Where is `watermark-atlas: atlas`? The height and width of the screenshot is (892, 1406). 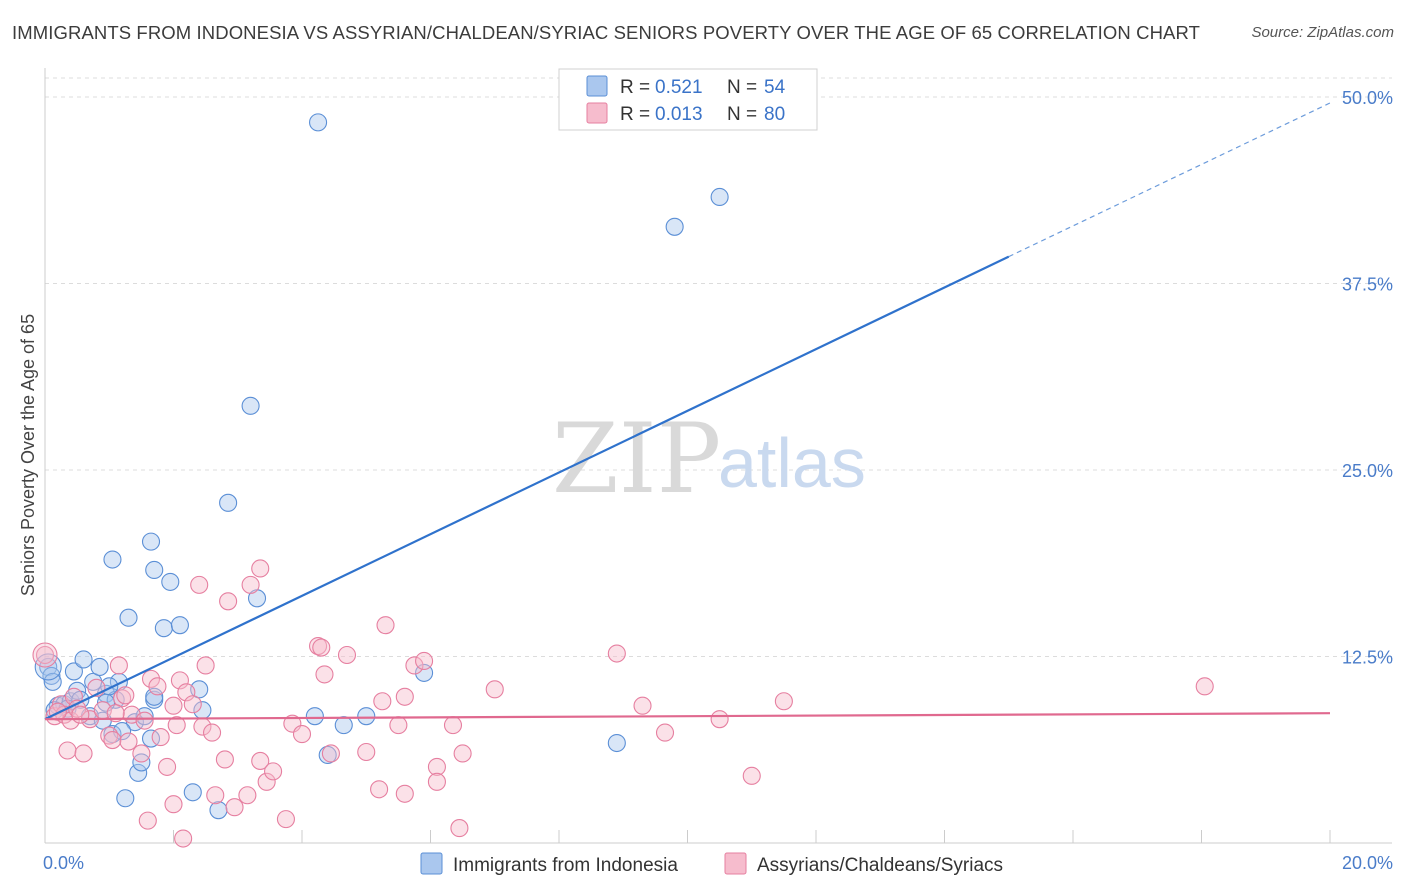 watermark-atlas: atlas is located at coordinates (792, 463).